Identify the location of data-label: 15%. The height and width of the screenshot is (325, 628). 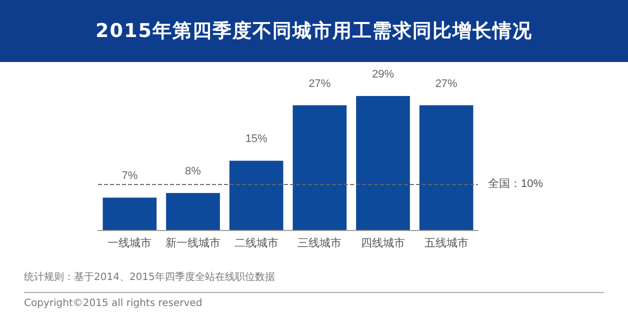
(256, 139).